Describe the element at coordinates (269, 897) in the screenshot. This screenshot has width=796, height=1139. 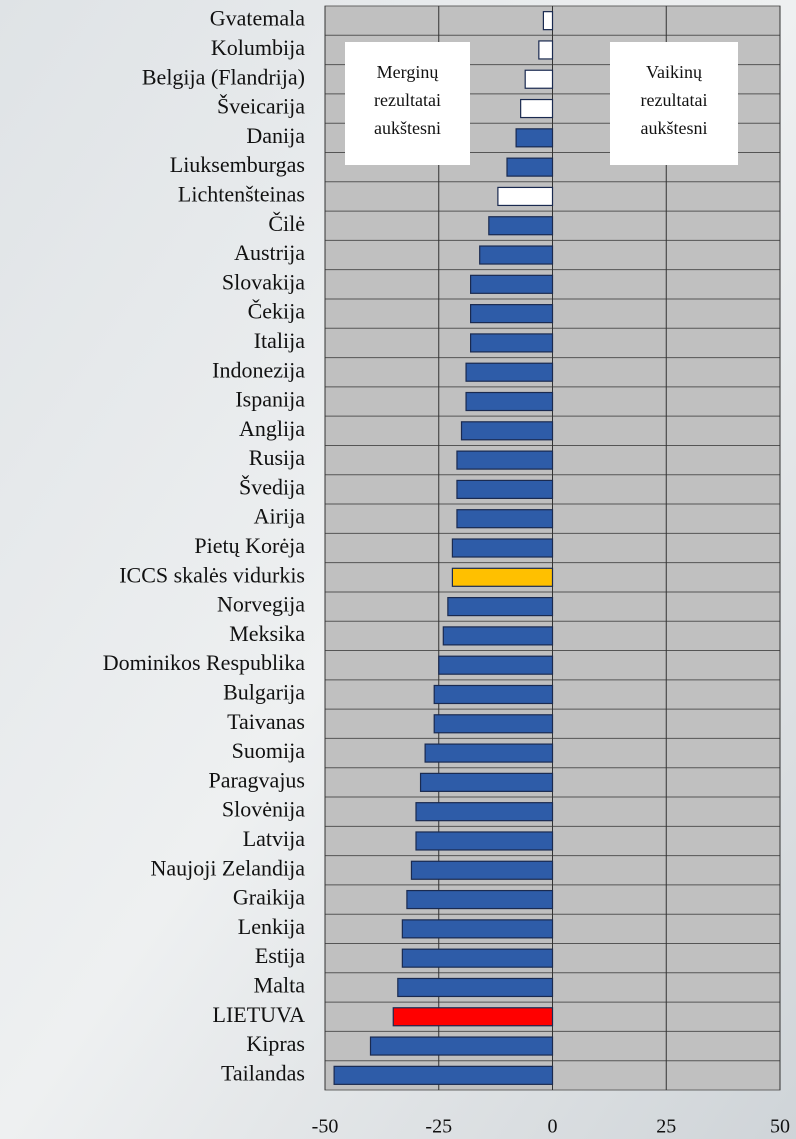
I see `y-tick-label: Graikija` at that location.